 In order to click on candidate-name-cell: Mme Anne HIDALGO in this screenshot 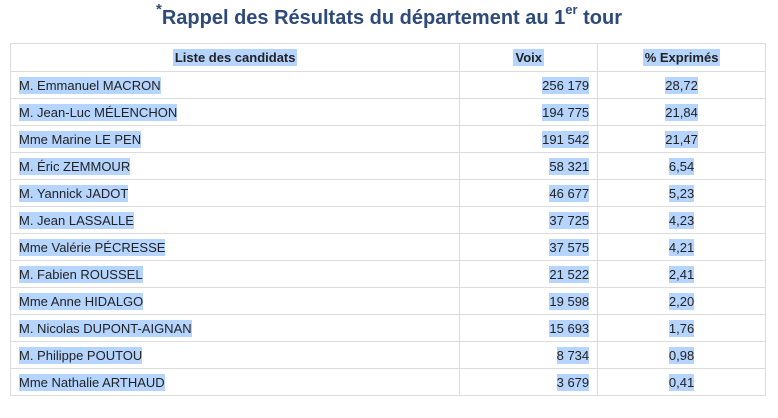, I will do `click(235, 301)`.